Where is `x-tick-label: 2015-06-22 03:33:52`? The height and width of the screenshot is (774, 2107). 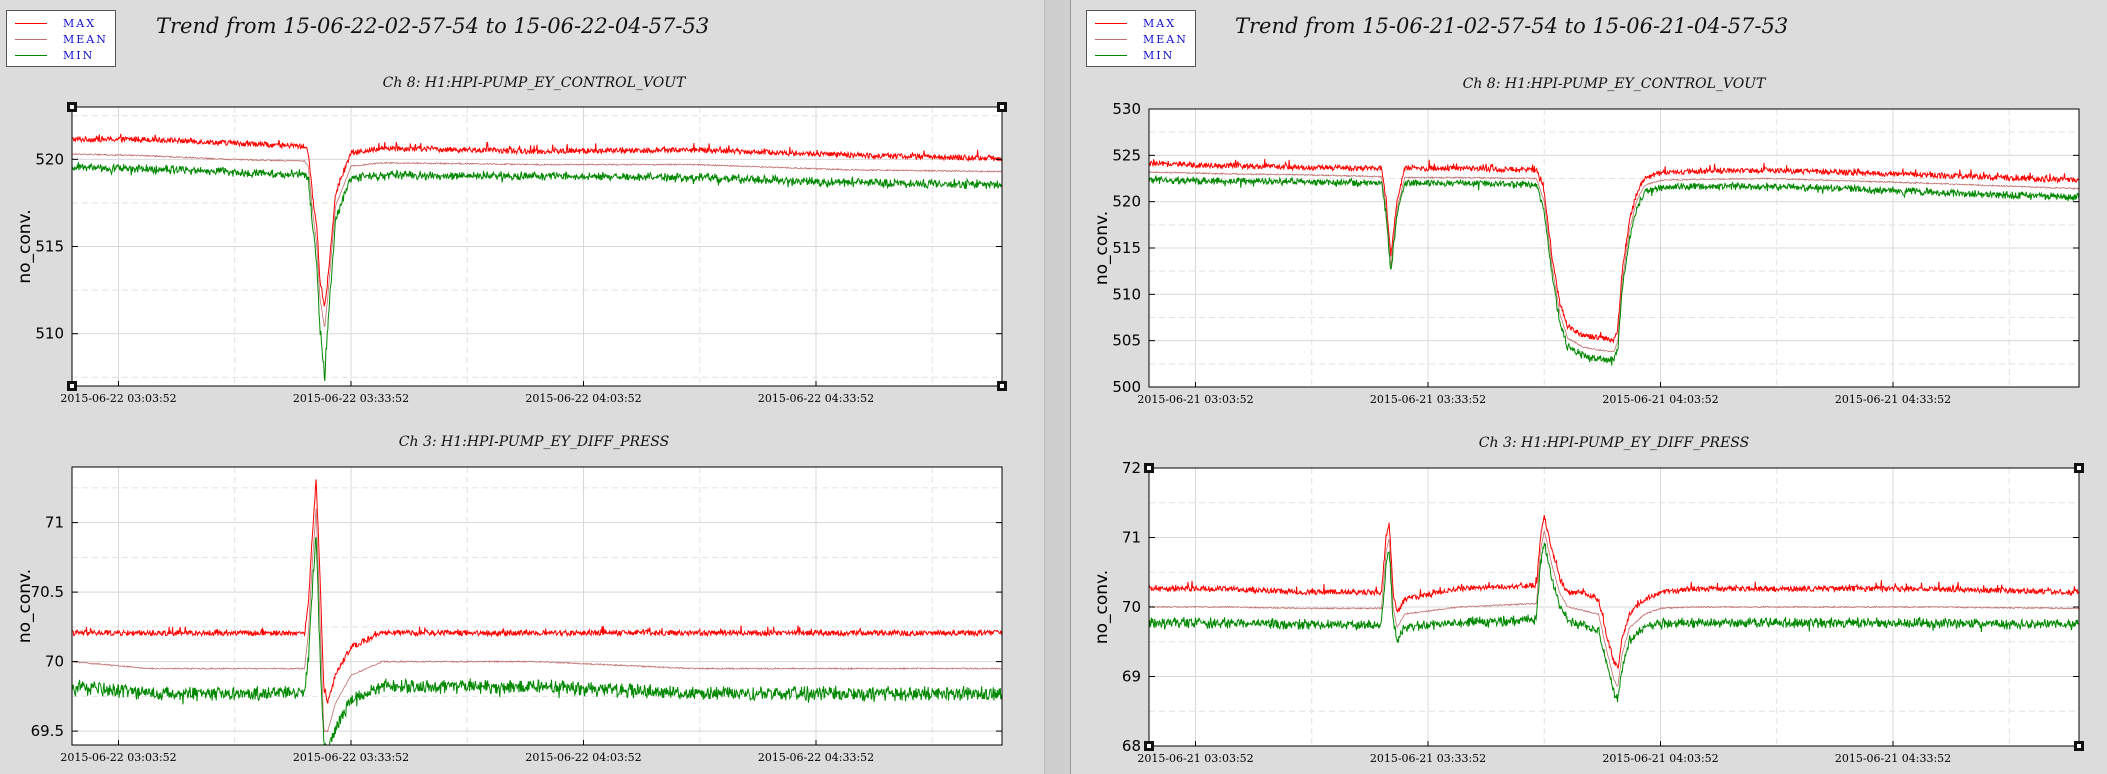
x-tick-label: 2015-06-22 03:33:52 is located at coordinates (351, 398).